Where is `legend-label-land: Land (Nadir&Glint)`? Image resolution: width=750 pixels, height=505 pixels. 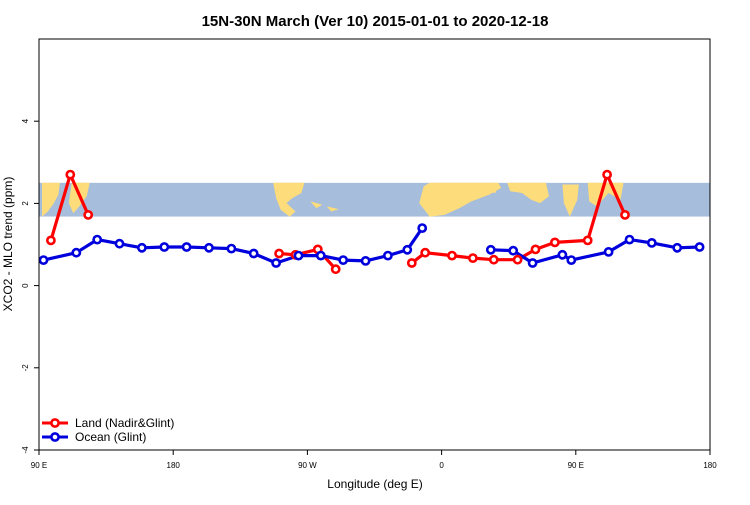 legend-label-land: Land (Nadir&Glint) is located at coordinates (124, 423).